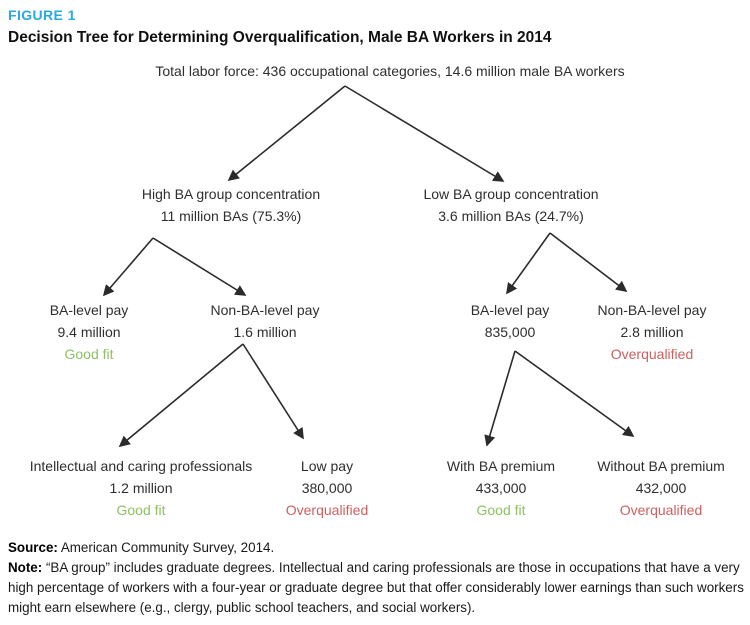  I want to click on node-title: Intellectual and caring professionals, so click(141, 466).